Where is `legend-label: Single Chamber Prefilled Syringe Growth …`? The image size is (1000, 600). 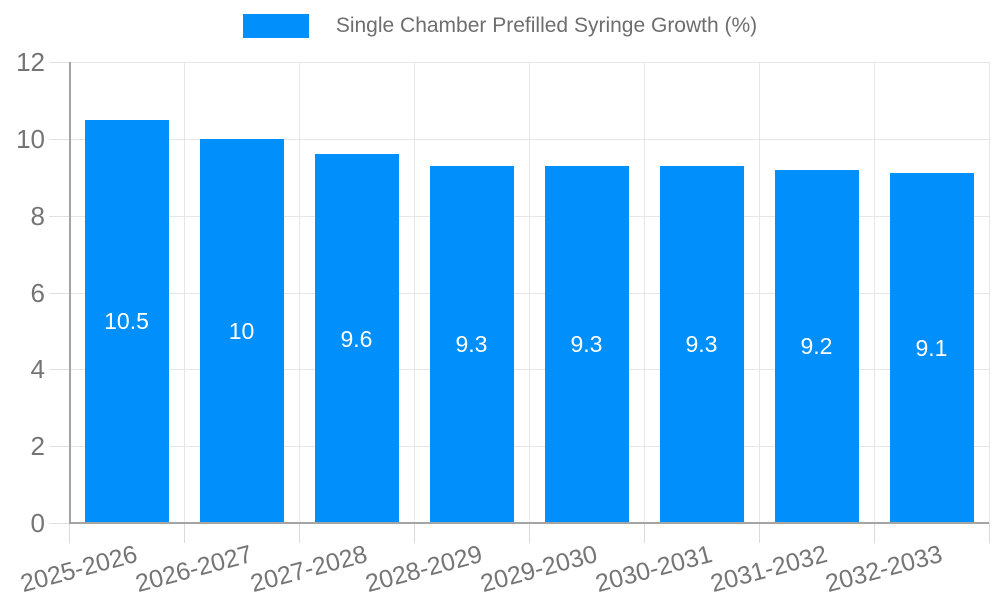 legend-label: Single Chamber Prefilled Syringe Growth … is located at coordinates (546, 25).